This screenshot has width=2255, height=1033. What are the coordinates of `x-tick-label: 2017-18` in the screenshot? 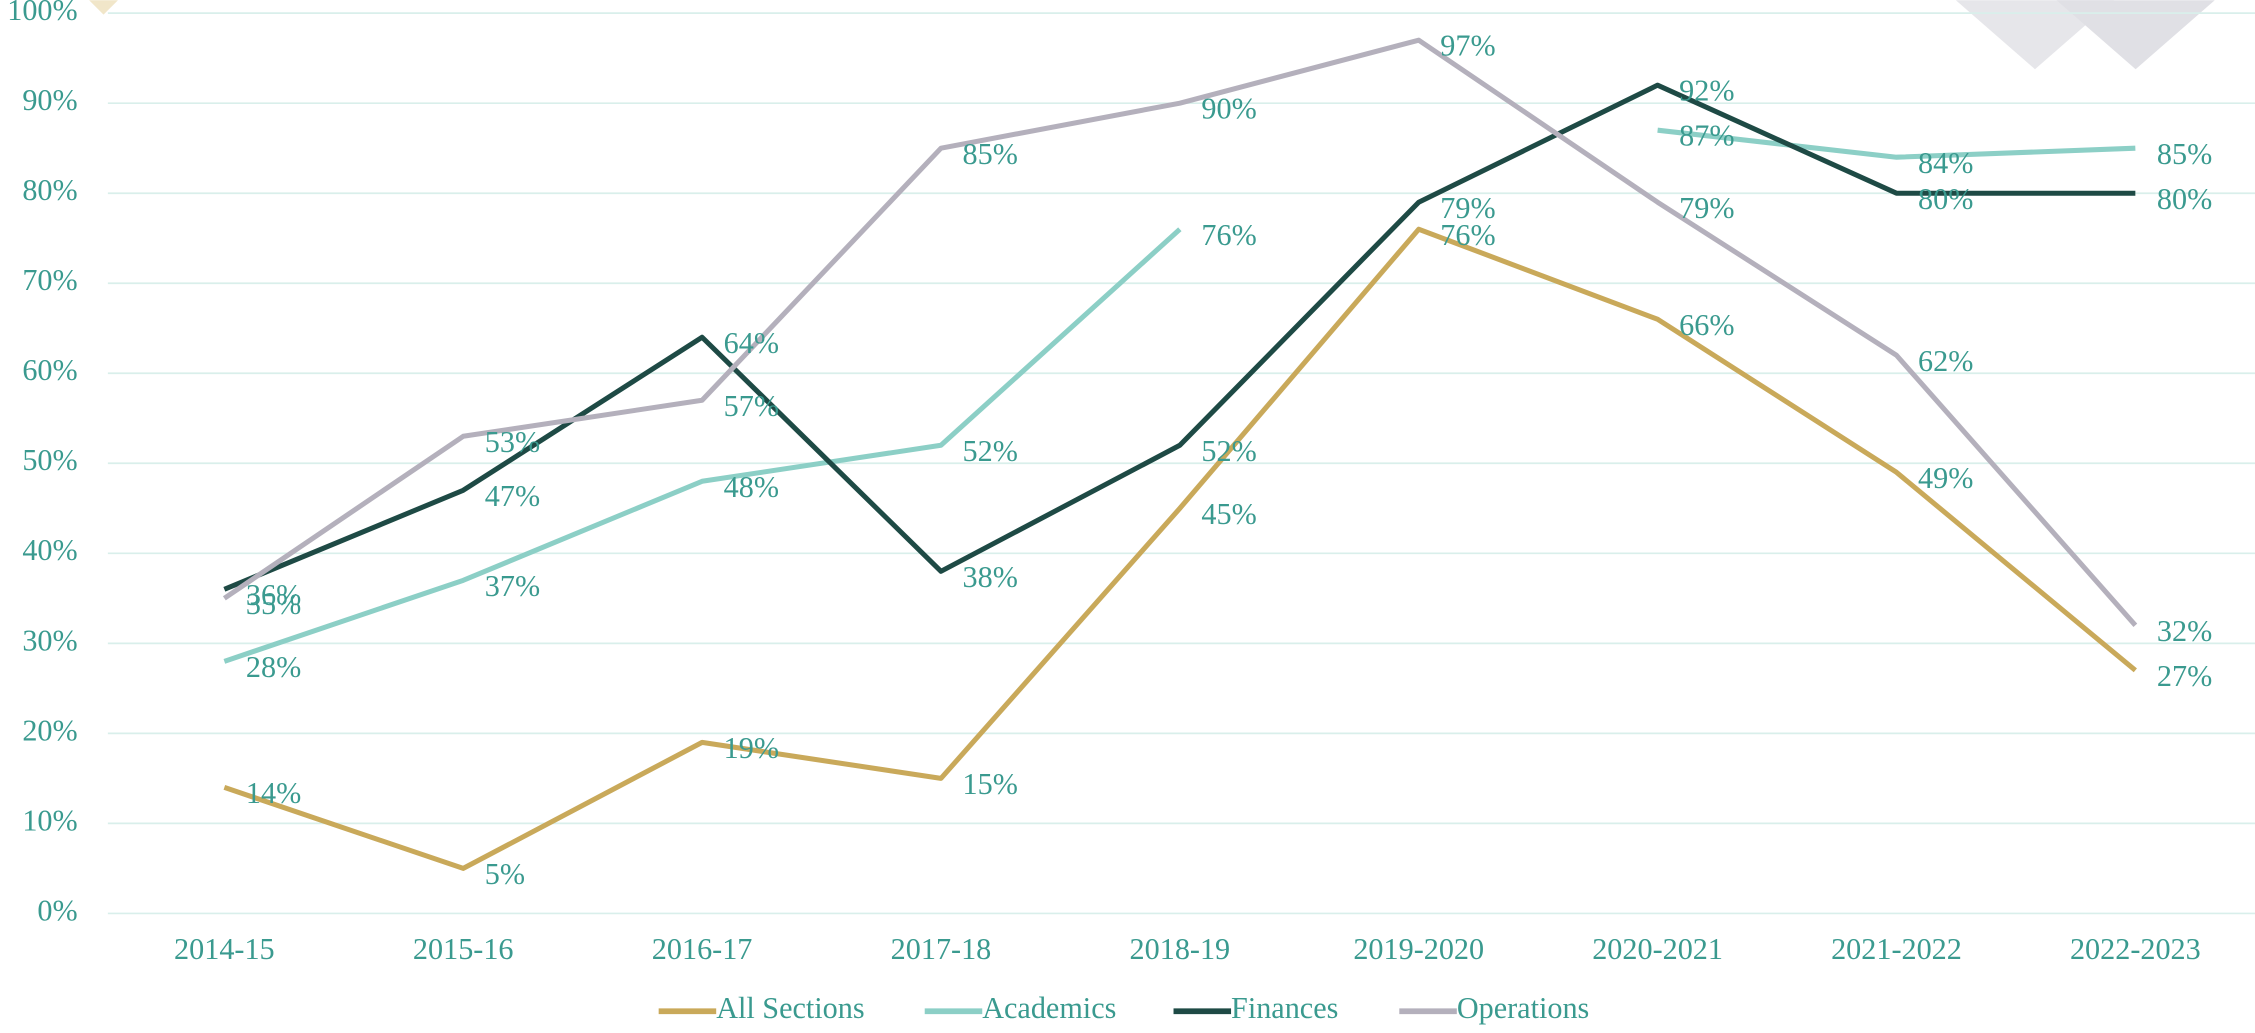 It's located at (941, 949).